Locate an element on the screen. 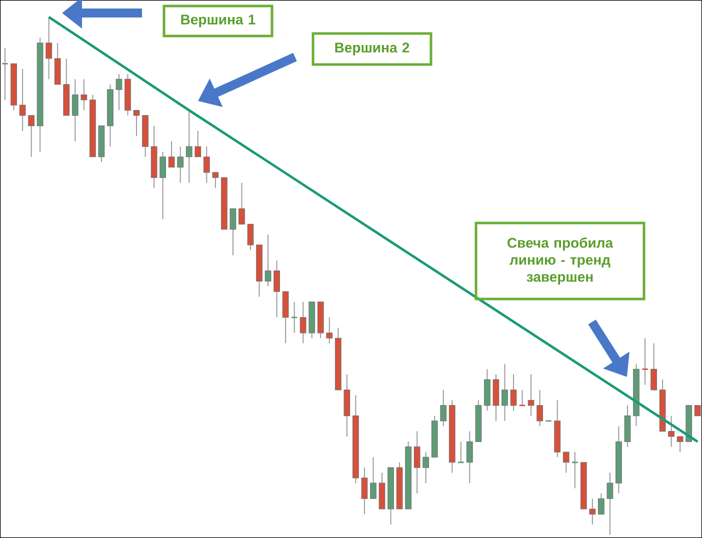  annotation: Вершина 2 is located at coordinates (372, 49).